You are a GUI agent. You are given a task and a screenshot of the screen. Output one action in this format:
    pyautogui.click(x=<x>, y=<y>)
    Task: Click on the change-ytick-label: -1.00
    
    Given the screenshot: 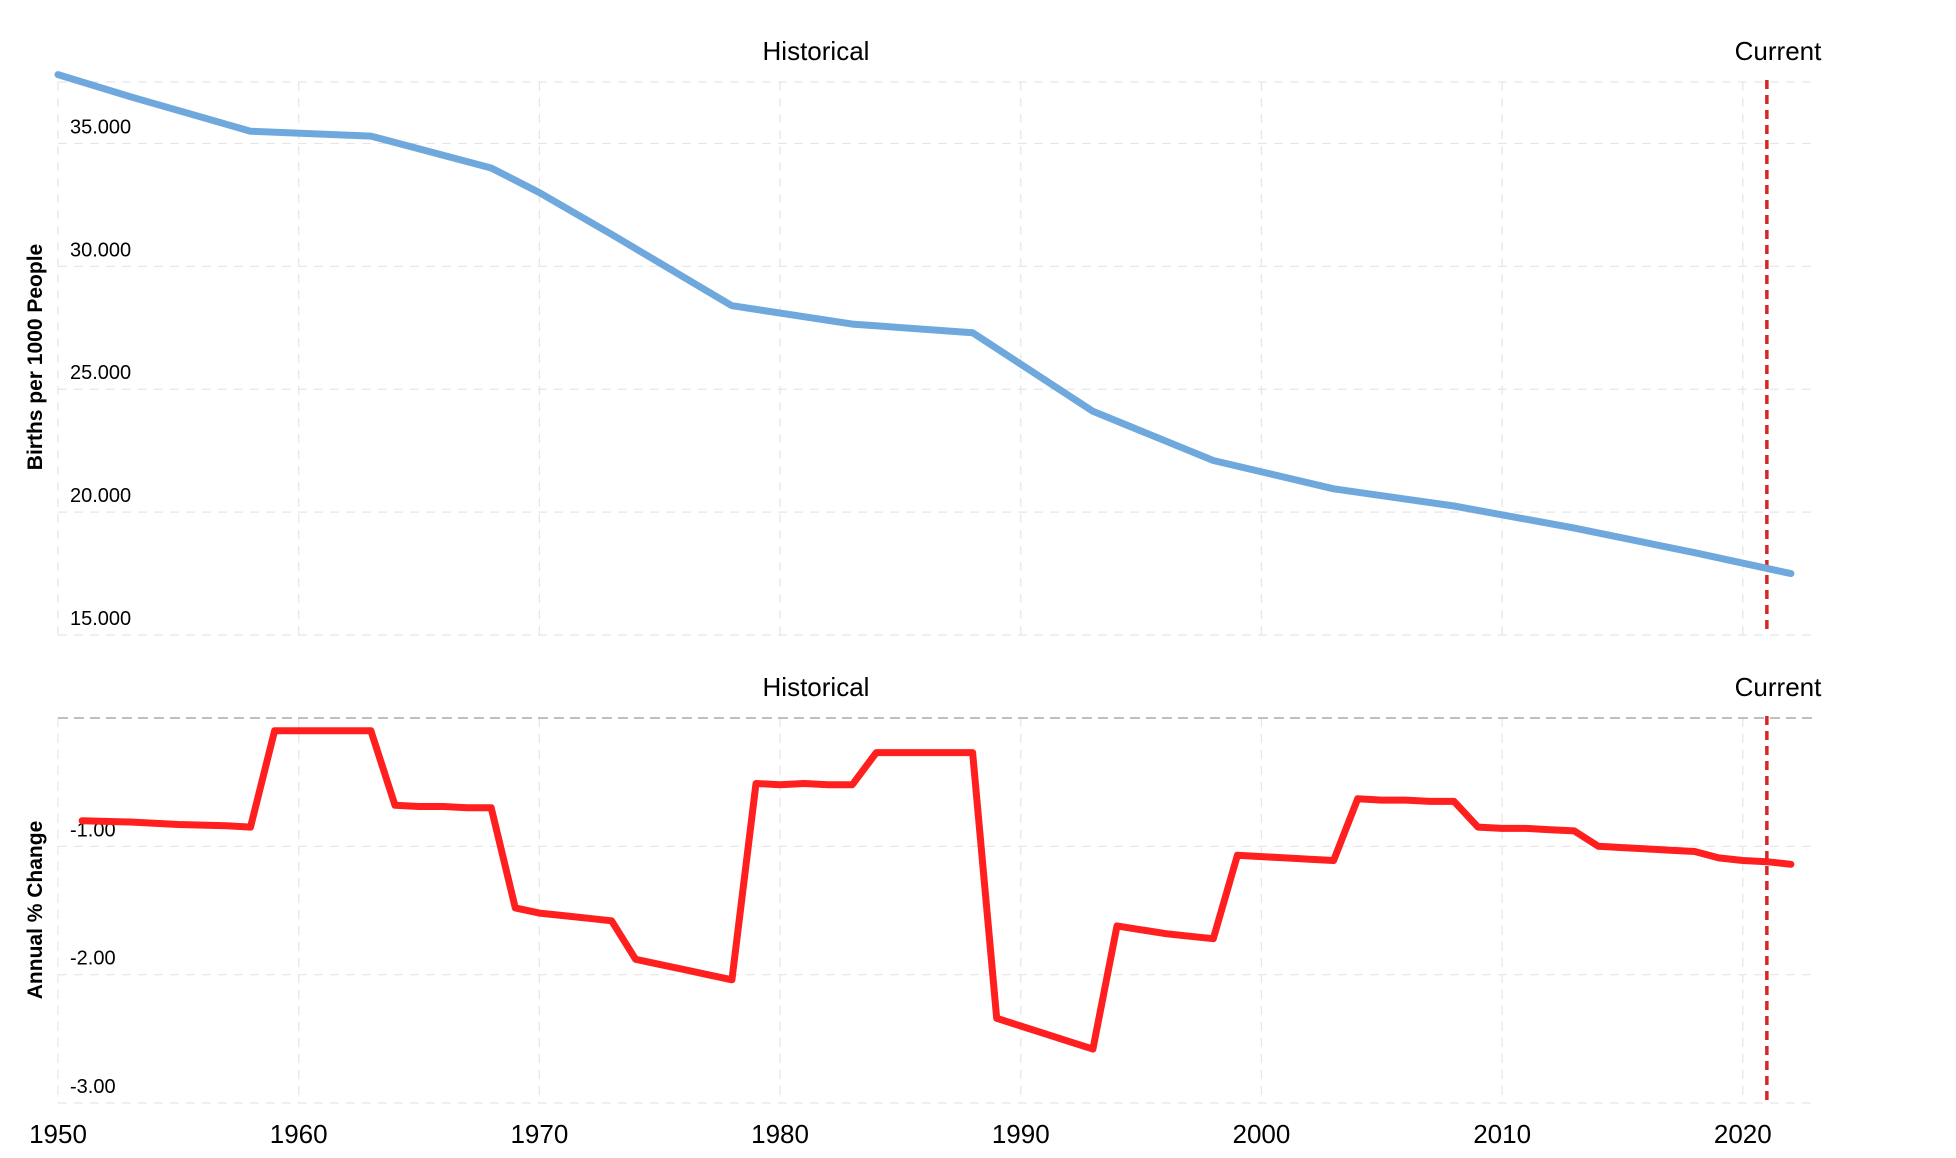 What is the action you would take?
    pyautogui.click(x=93, y=830)
    